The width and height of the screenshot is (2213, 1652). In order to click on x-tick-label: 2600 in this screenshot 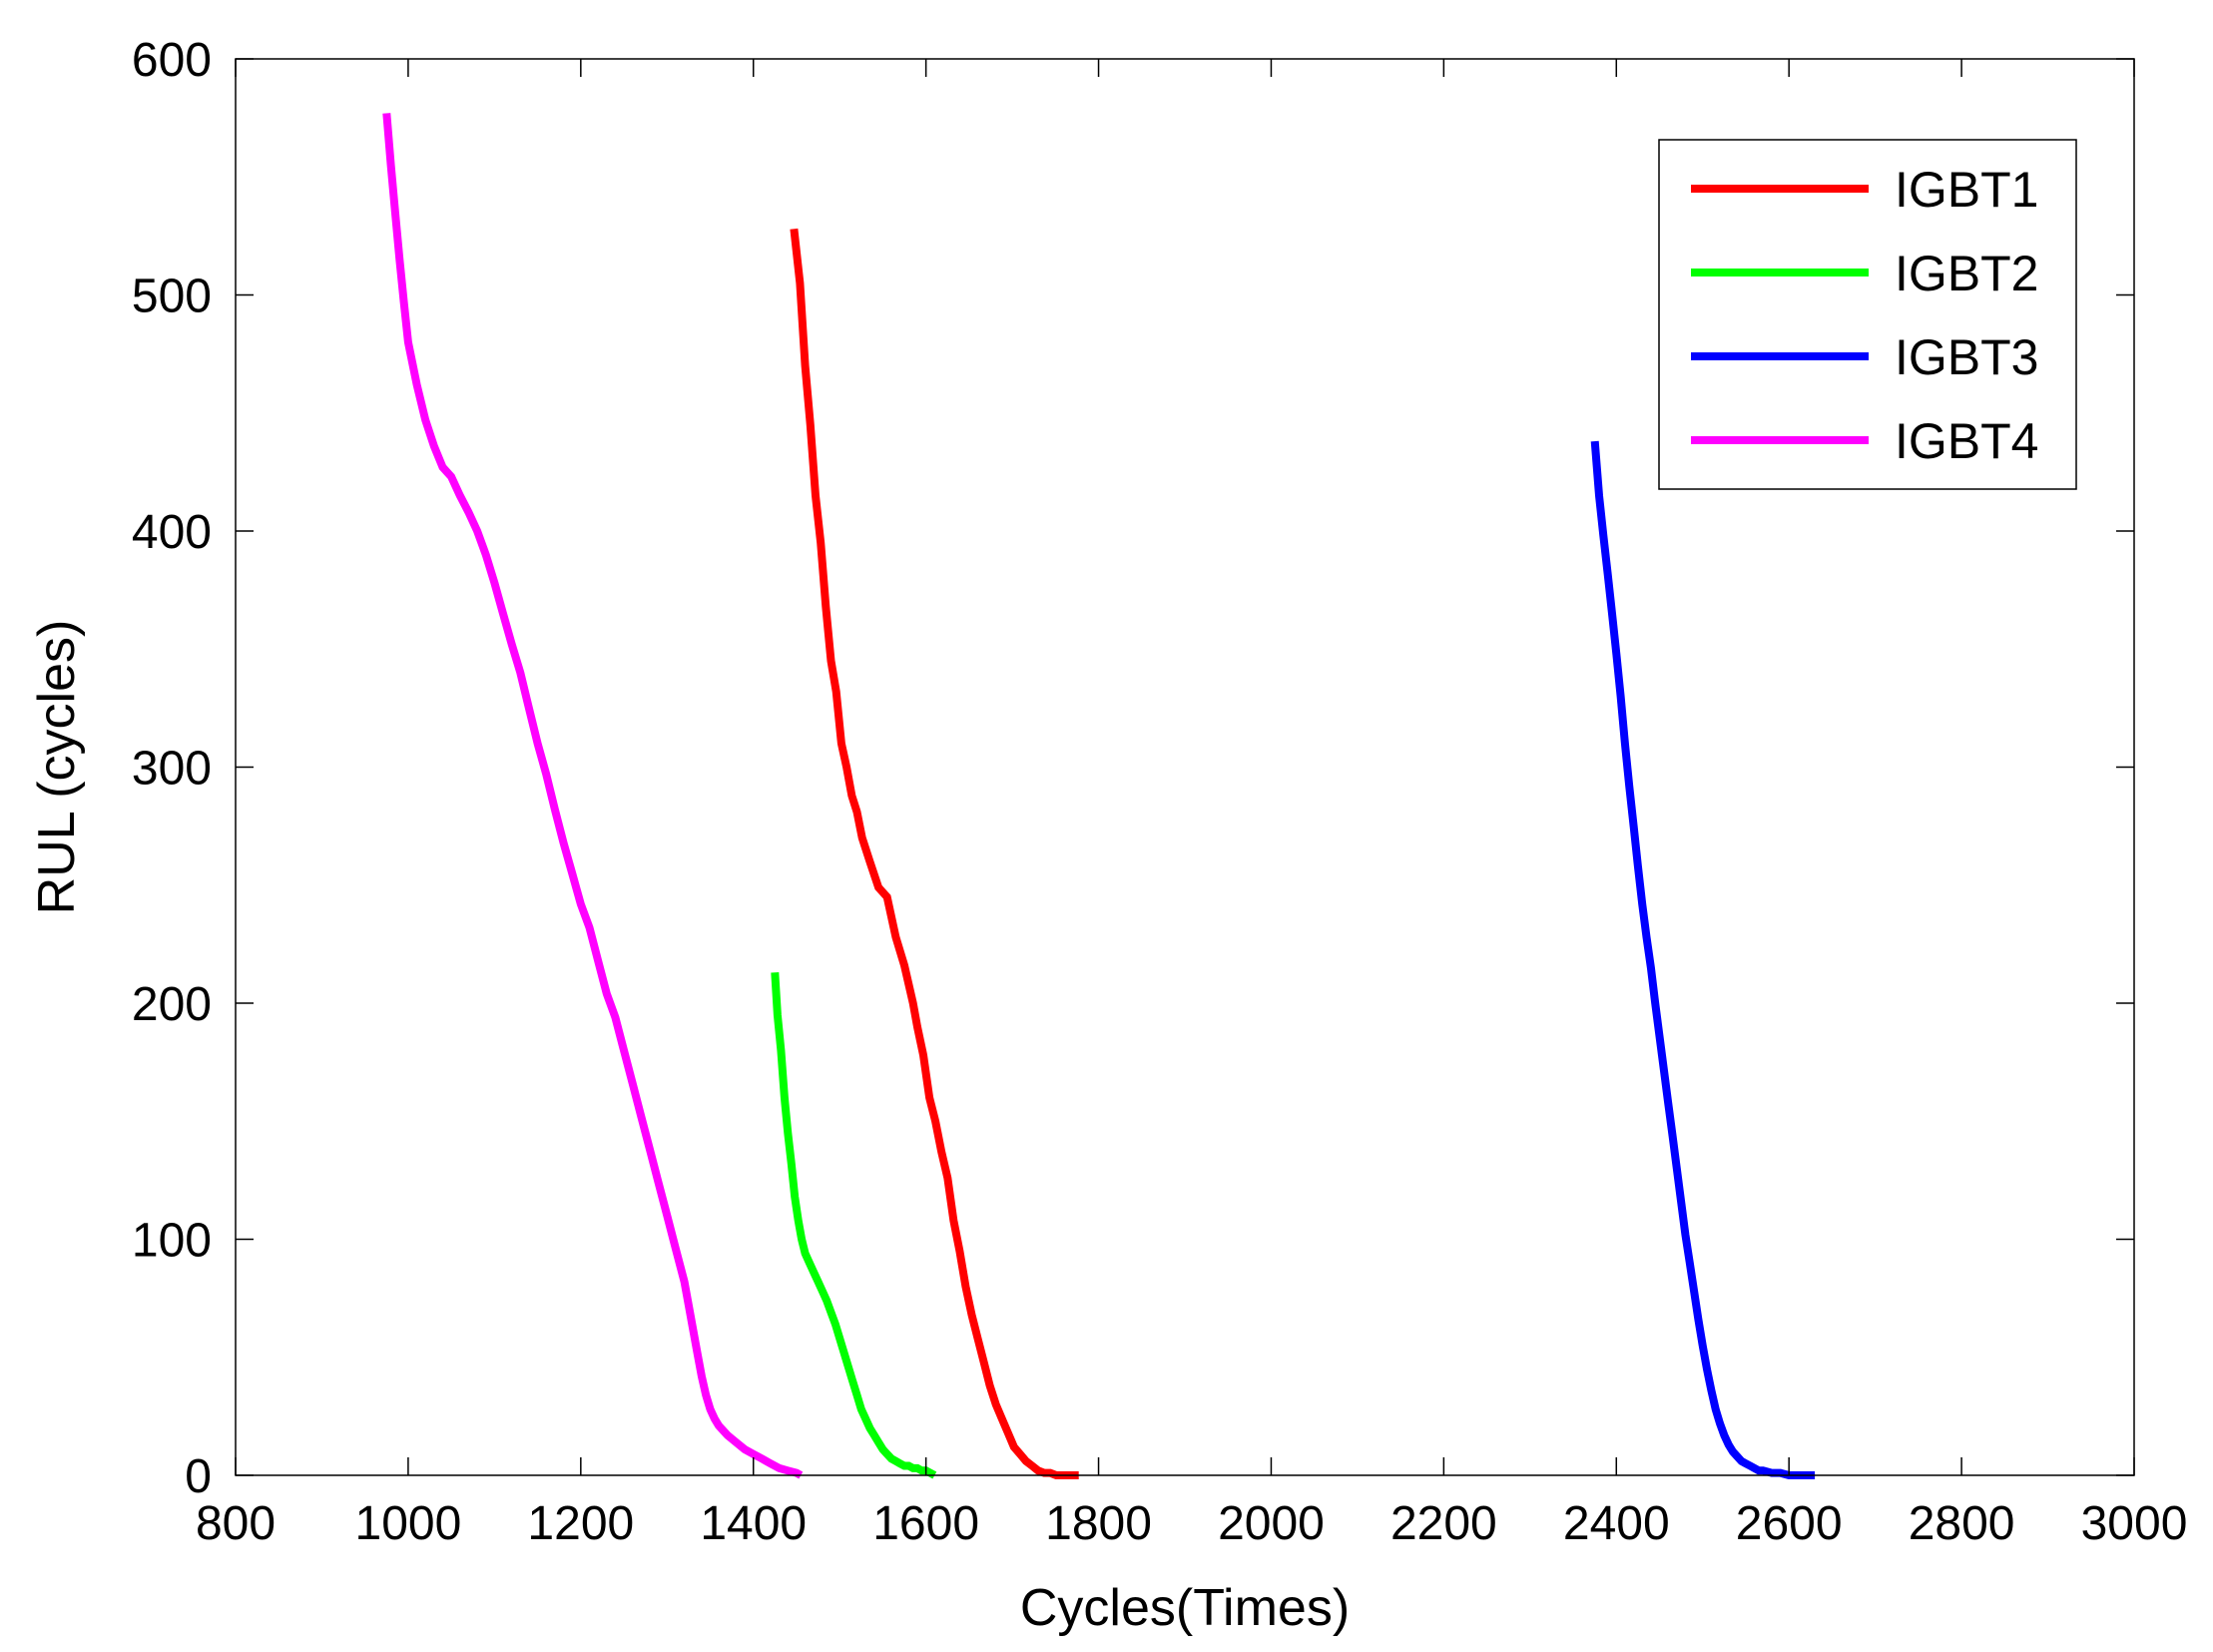, I will do `click(1790, 1523)`.